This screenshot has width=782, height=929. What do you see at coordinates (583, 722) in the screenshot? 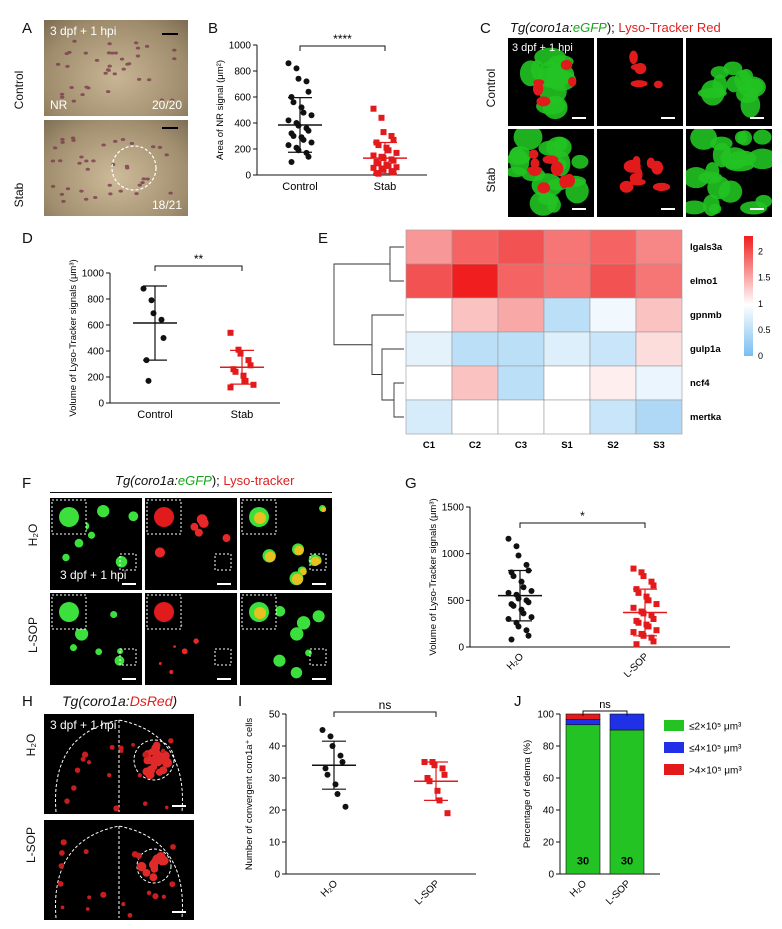
I see `bar-segment` at bounding box center [583, 722].